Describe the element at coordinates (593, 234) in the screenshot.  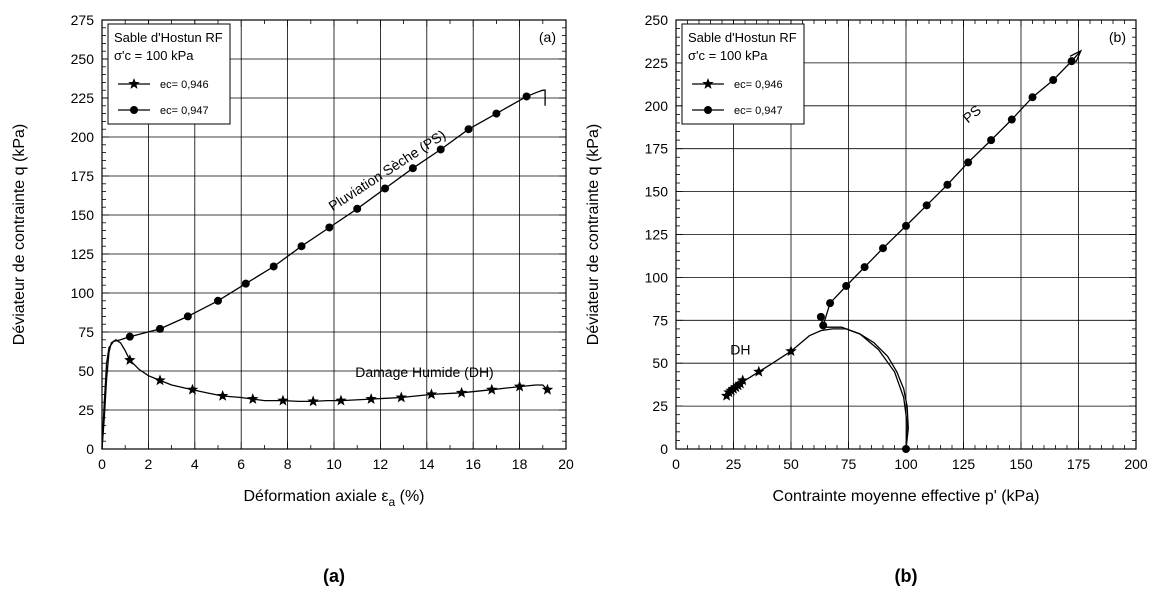
I see `chart-b-y-axis-label: Déviateur de contrainte q (kPa)` at that location.